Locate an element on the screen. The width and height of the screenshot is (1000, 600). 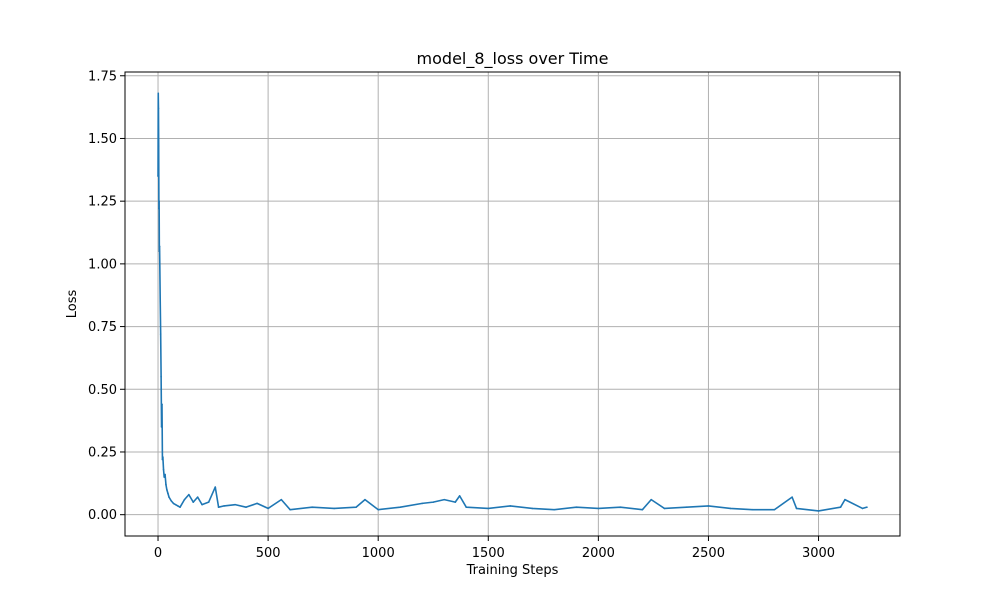
x-tick-label: 0 is located at coordinates (158, 553).